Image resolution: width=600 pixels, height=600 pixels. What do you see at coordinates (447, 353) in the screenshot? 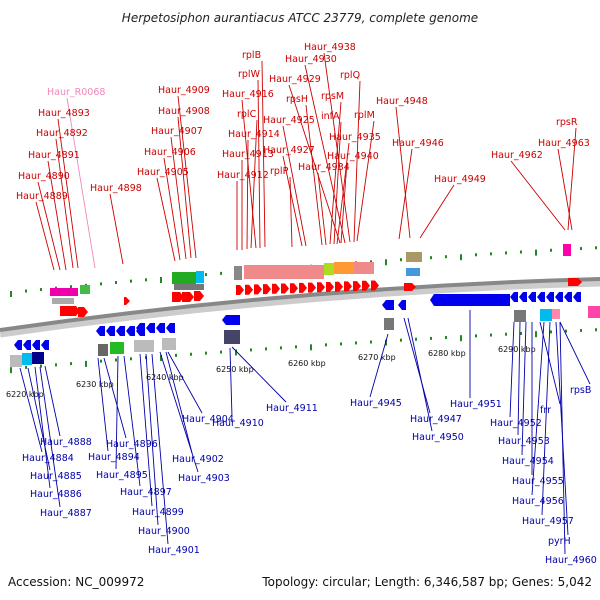
I see `tick-label: 6280 kbp` at bounding box center [447, 353].